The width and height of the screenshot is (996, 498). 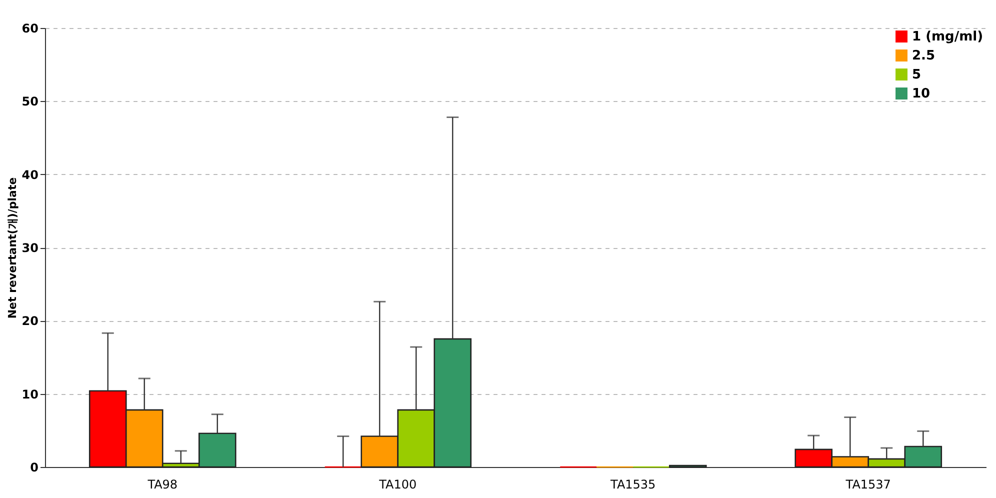 I want to click on y-axis-title: Net revertant(개)/plate, so click(x=12, y=248).